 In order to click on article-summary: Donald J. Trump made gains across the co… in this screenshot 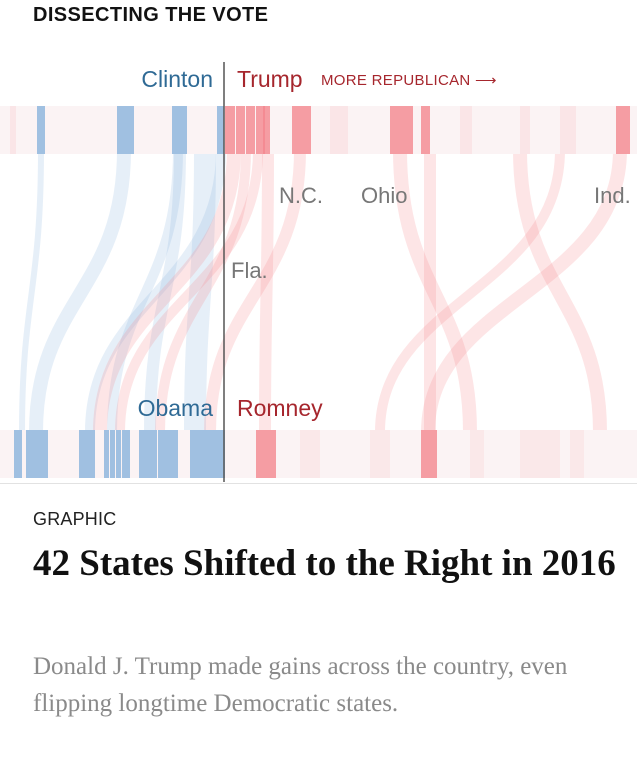, I will do `click(300, 685)`.